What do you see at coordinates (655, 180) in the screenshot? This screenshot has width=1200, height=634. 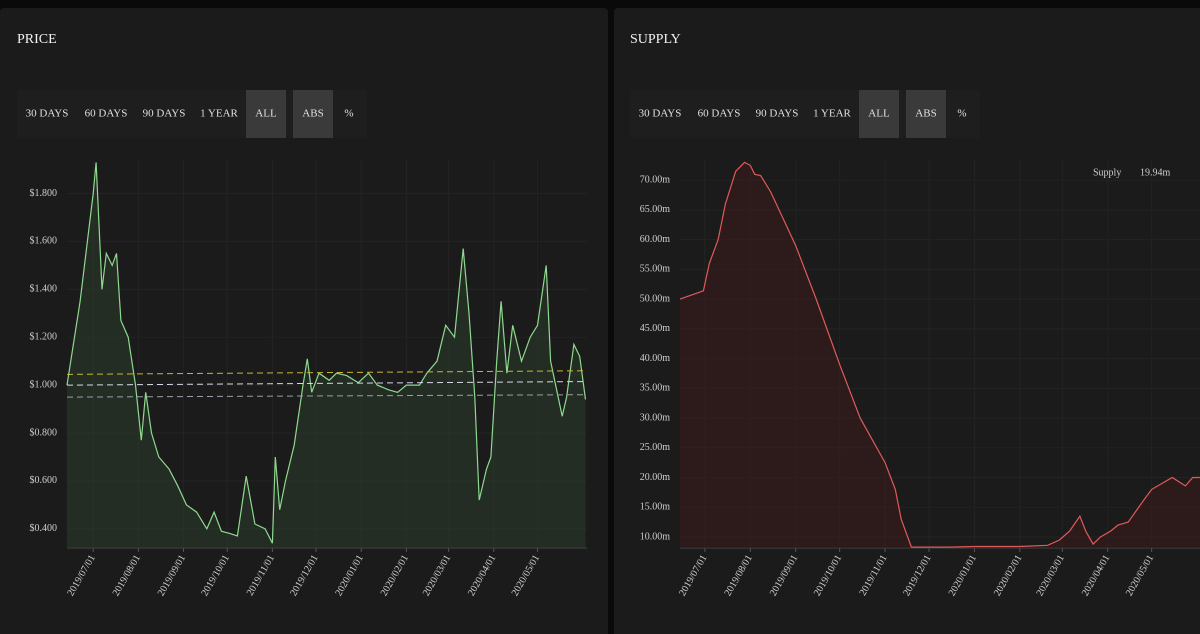 I see `y-tick-label: 70.00m` at bounding box center [655, 180].